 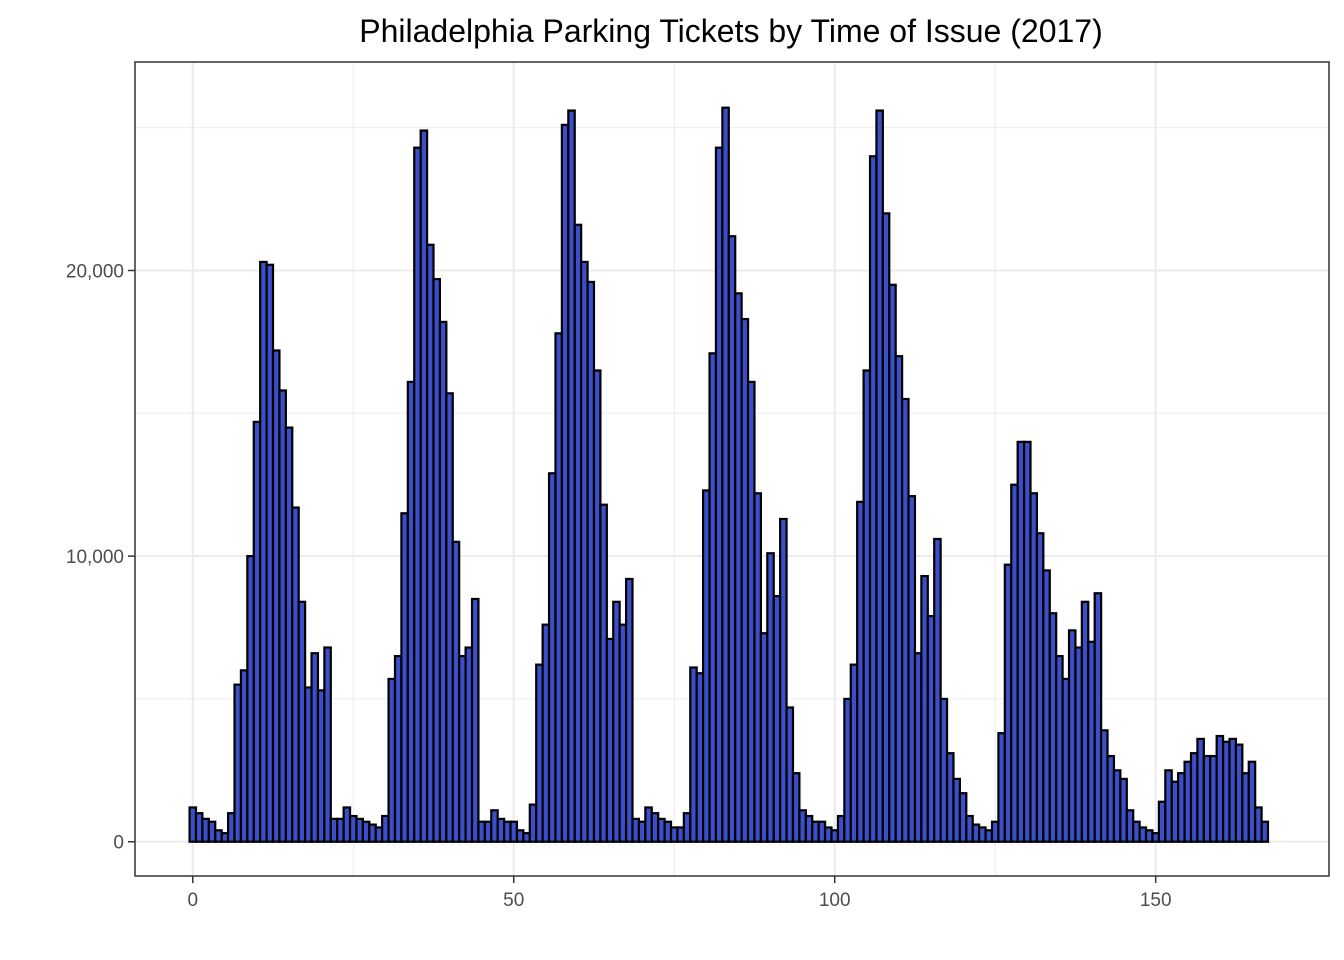 I want to click on y-tick-label: 0, so click(x=118, y=843).